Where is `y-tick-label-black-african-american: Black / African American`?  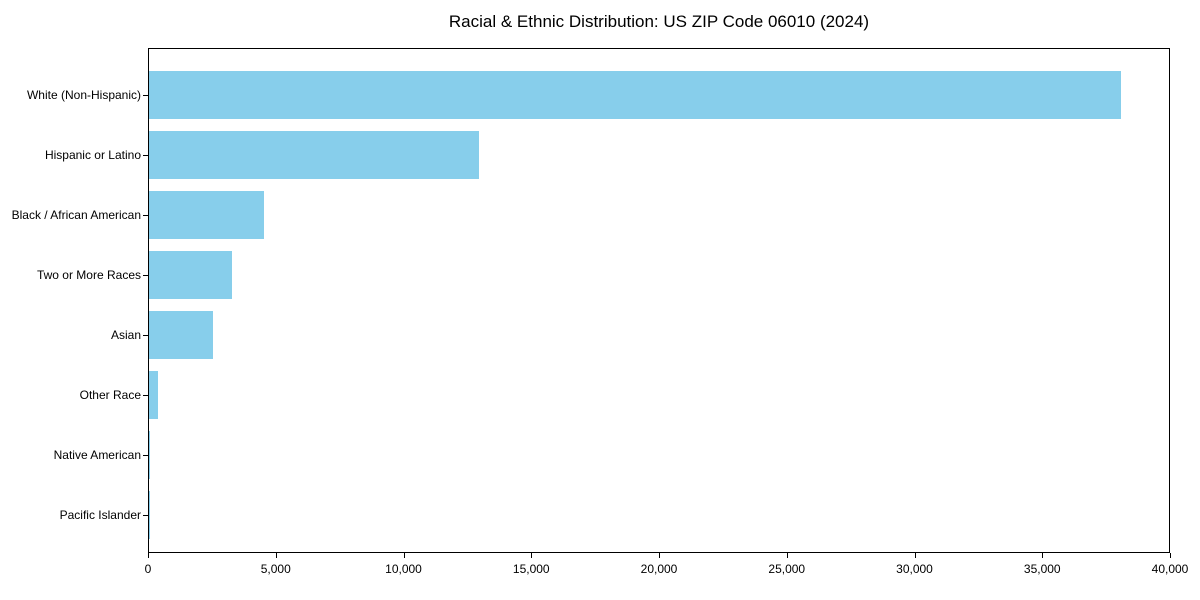 y-tick-label-black-african-american: Black / African American is located at coordinates (76, 215).